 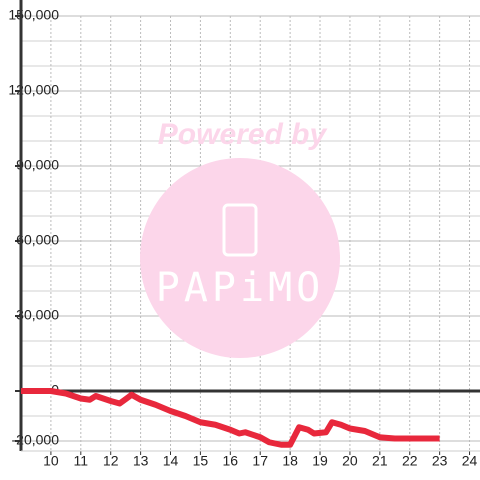 I want to click on x-tick-label: 21, so click(x=380, y=461).